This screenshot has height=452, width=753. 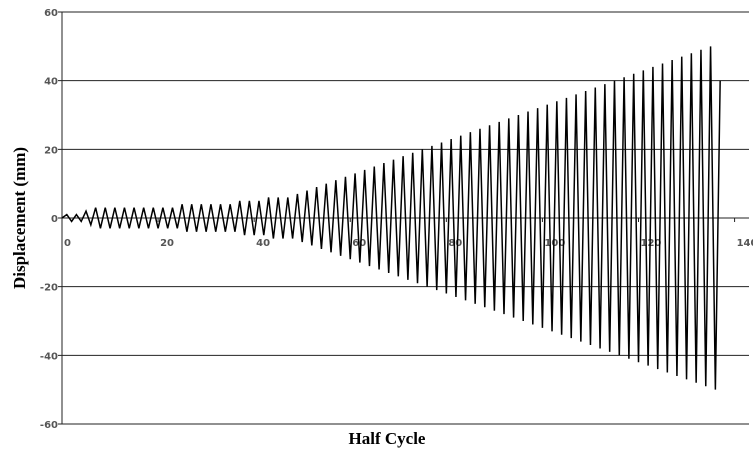 What do you see at coordinates (49, 356) in the screenshot?
I see `y-tick-label: -40` at bounding box center [49, 356].